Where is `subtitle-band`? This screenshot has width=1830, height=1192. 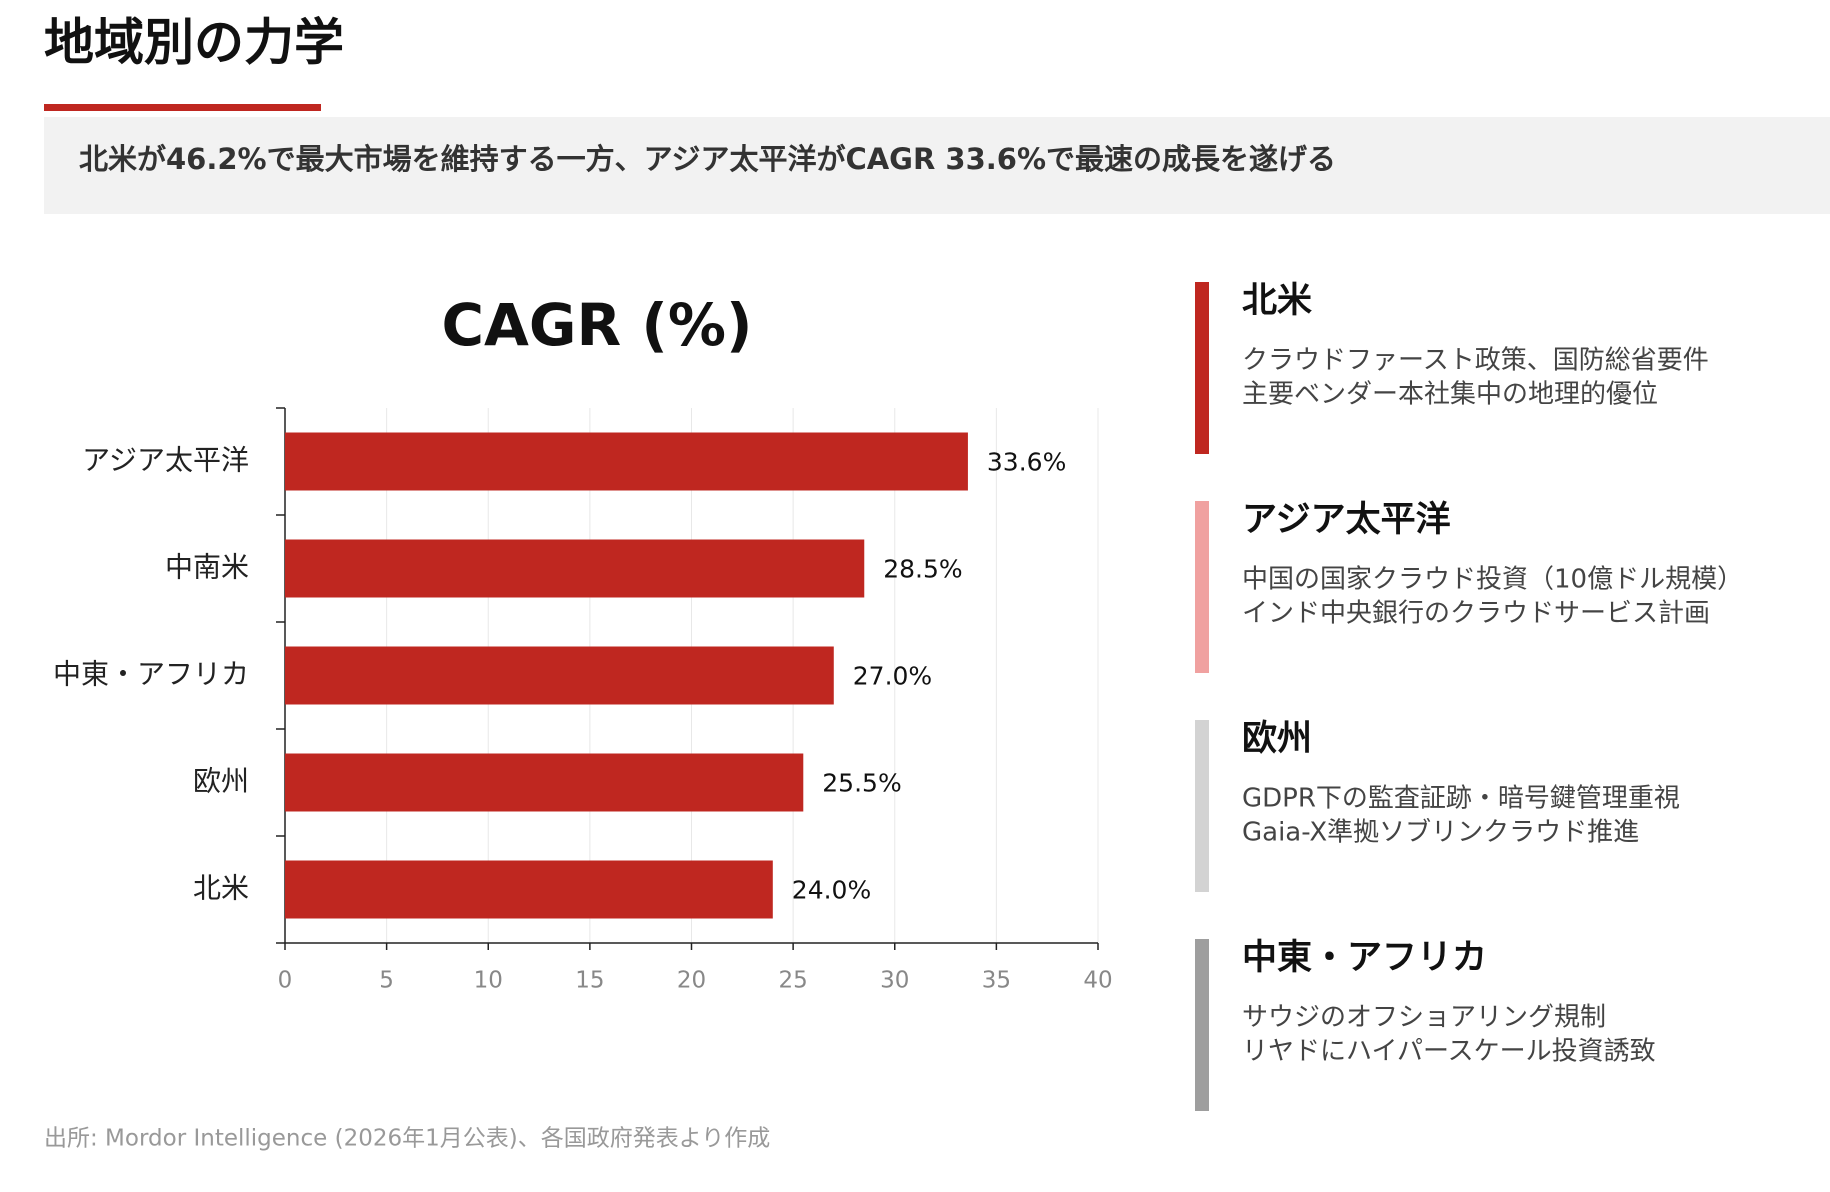
subtitle-band is located at coordinates (937, 165).